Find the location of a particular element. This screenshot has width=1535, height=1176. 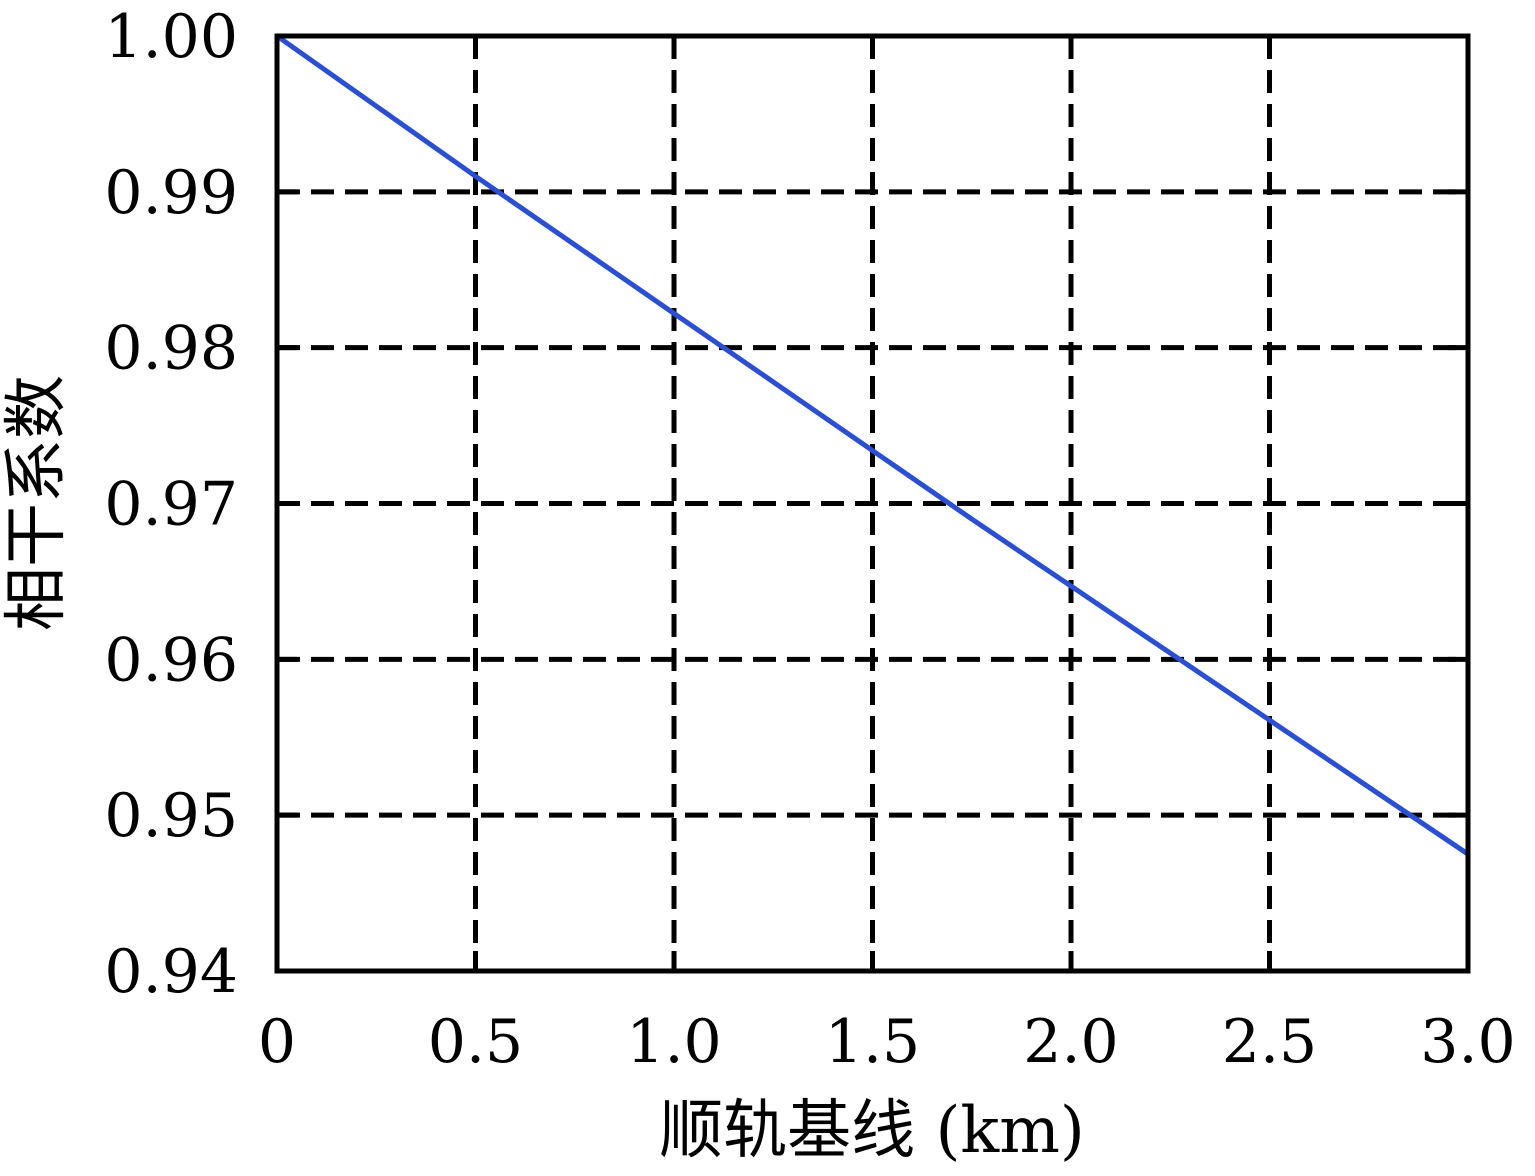

y-tick-label: 0.94 is located at coordinates (171, 972).